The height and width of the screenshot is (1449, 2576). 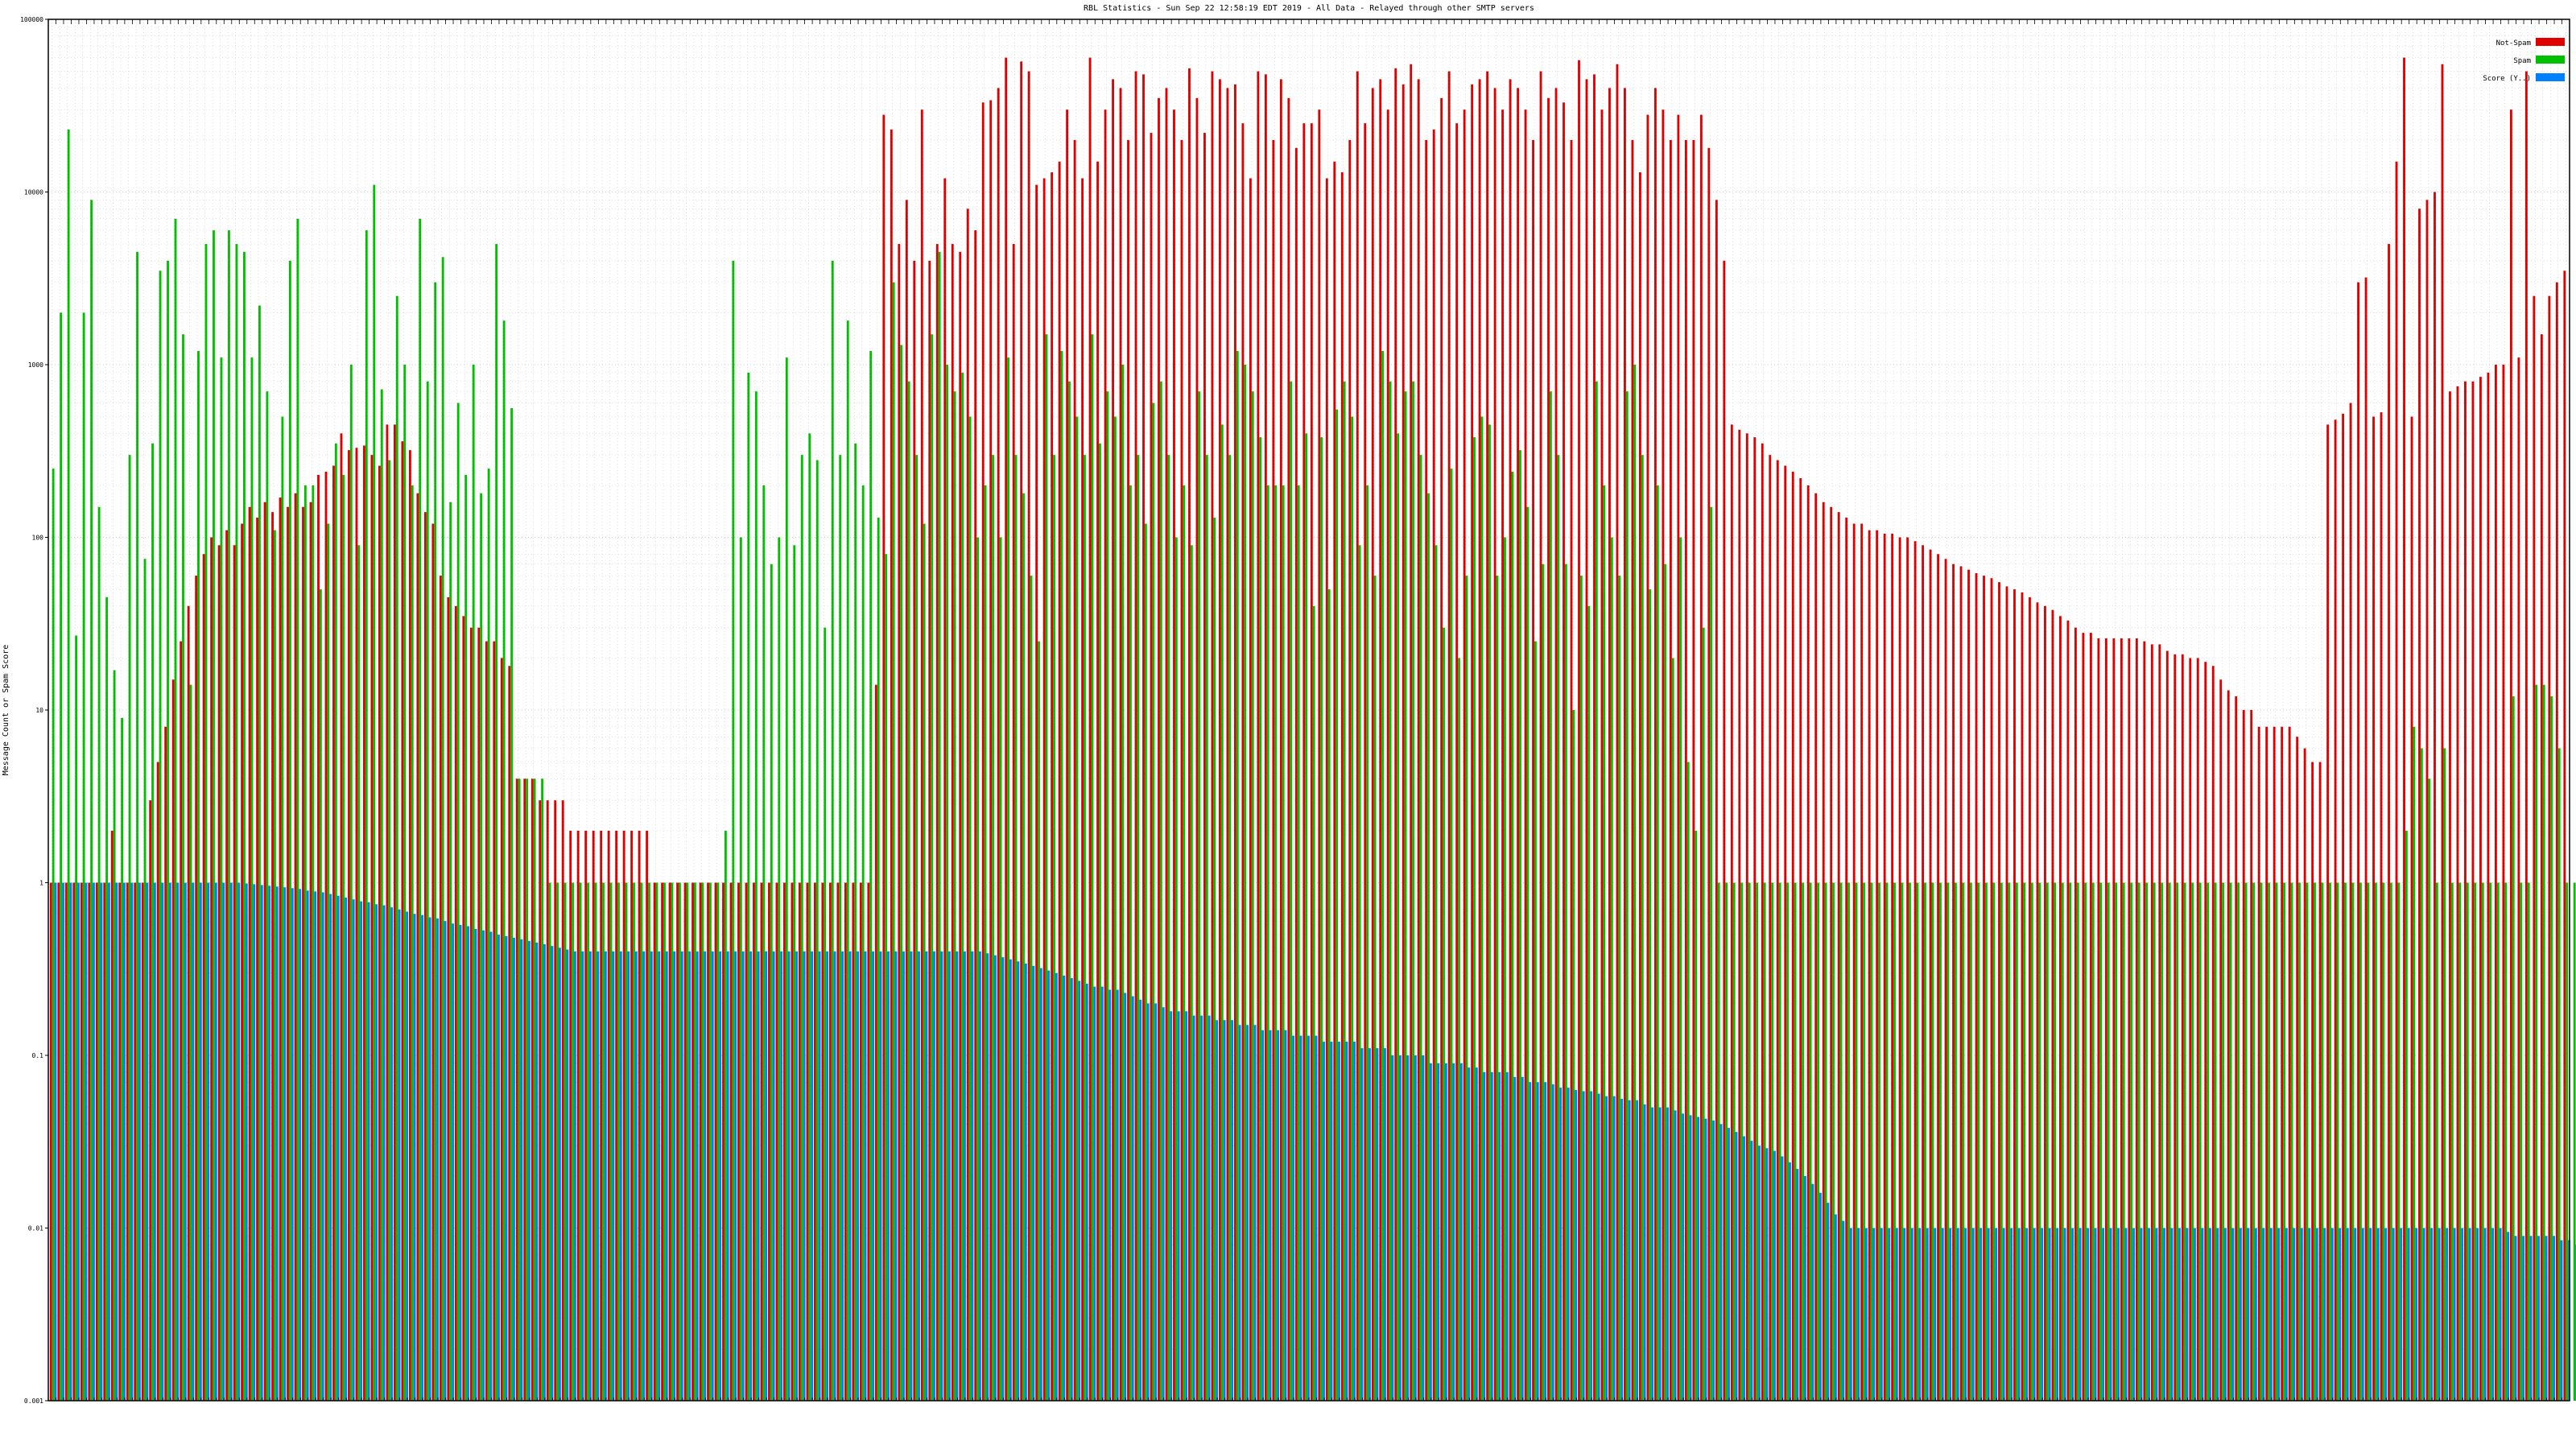 I want to click on y-axis-ticks: 100000 10000 1000 100 10 1 0.1 0.01 0.001, so click(x=34, y=710).